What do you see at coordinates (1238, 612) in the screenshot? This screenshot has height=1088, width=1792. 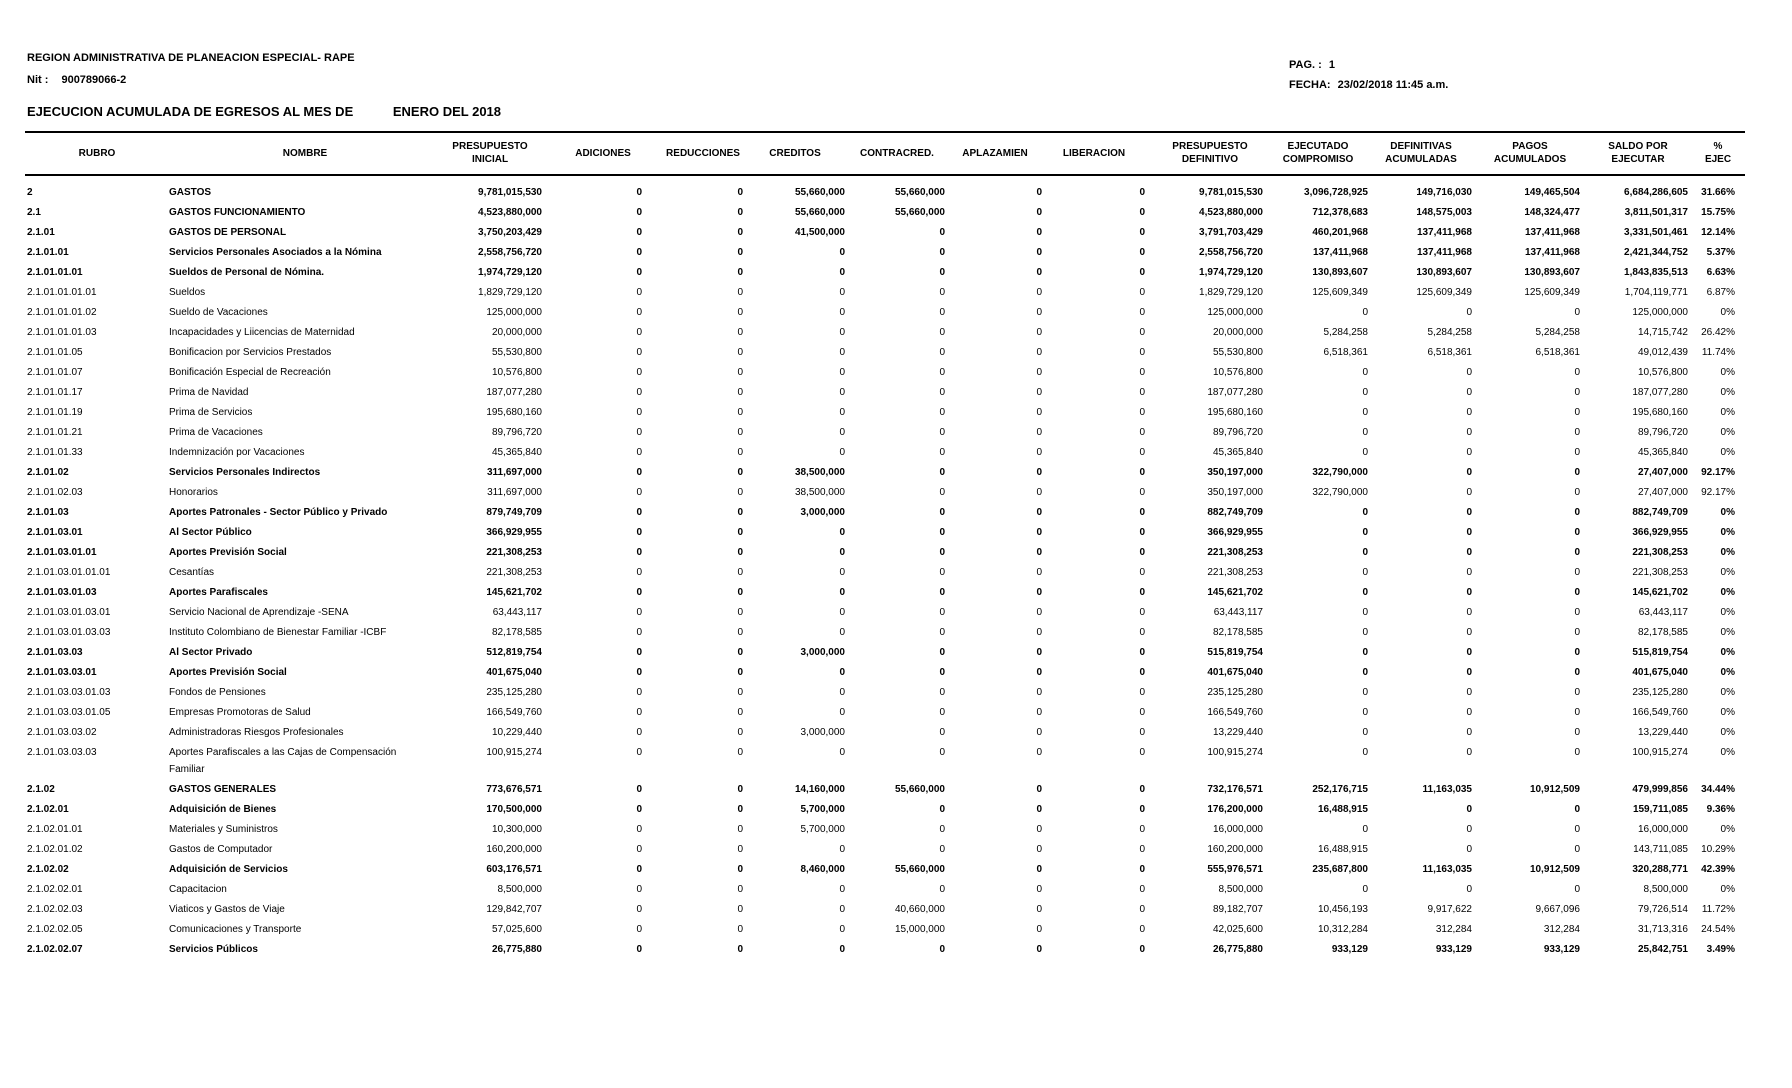 I see `cell-presupuesto-definitivo: 63,443,117` at bounding box center [1238, 612].